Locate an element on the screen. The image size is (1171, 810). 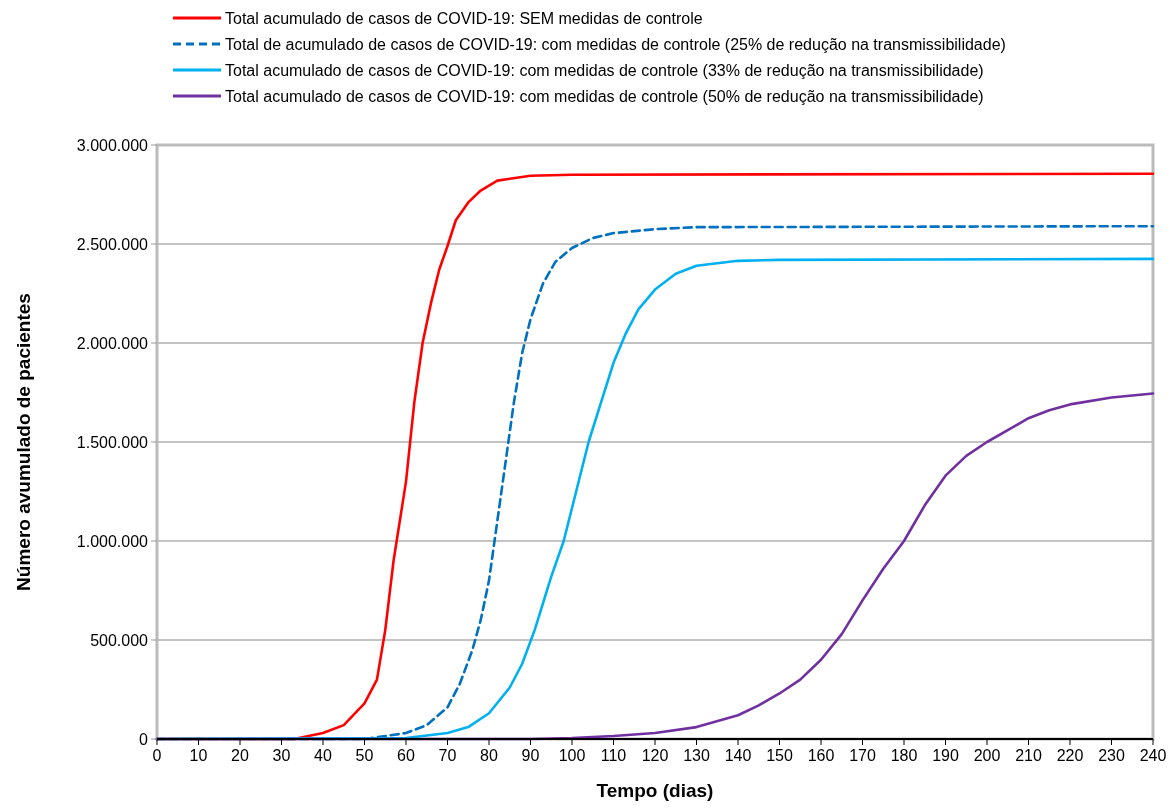
x-tick-label: 230 is located at coordinates (1111, 755).